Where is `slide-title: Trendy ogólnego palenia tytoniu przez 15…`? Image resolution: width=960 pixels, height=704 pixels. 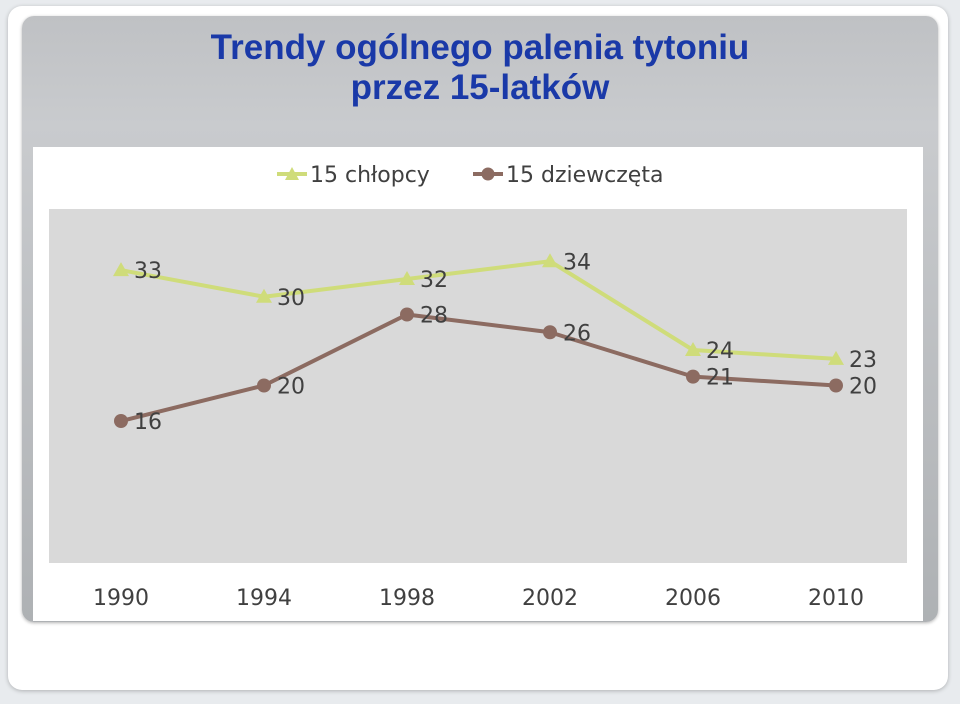
slide-title: Trendy ogólnego palenia tytoniu przez 15… is located at coordinates (480, 68).